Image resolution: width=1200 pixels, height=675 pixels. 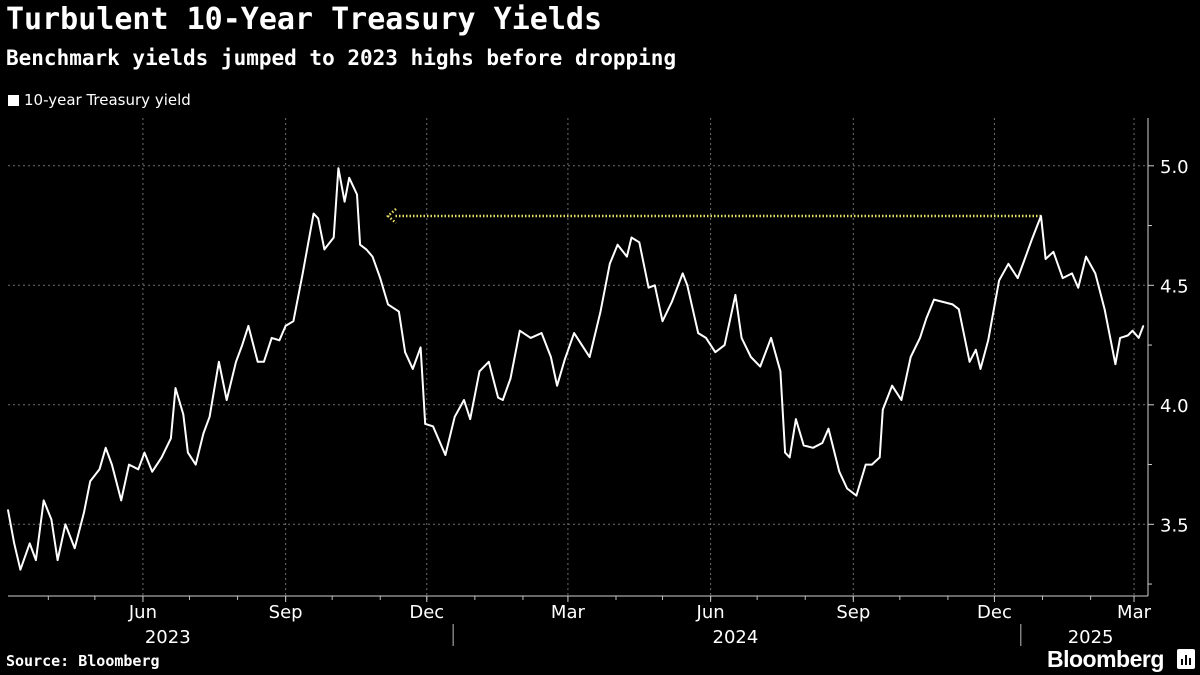 I want to click on source-note: Source: Bloomberg, so click(x=83, y=661).